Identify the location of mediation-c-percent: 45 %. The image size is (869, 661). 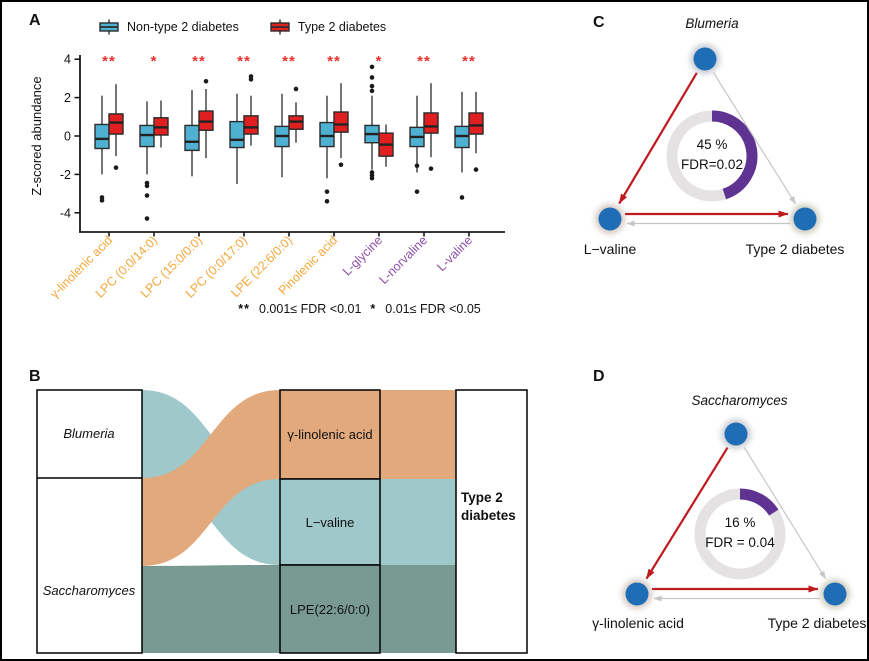
(712, 144).